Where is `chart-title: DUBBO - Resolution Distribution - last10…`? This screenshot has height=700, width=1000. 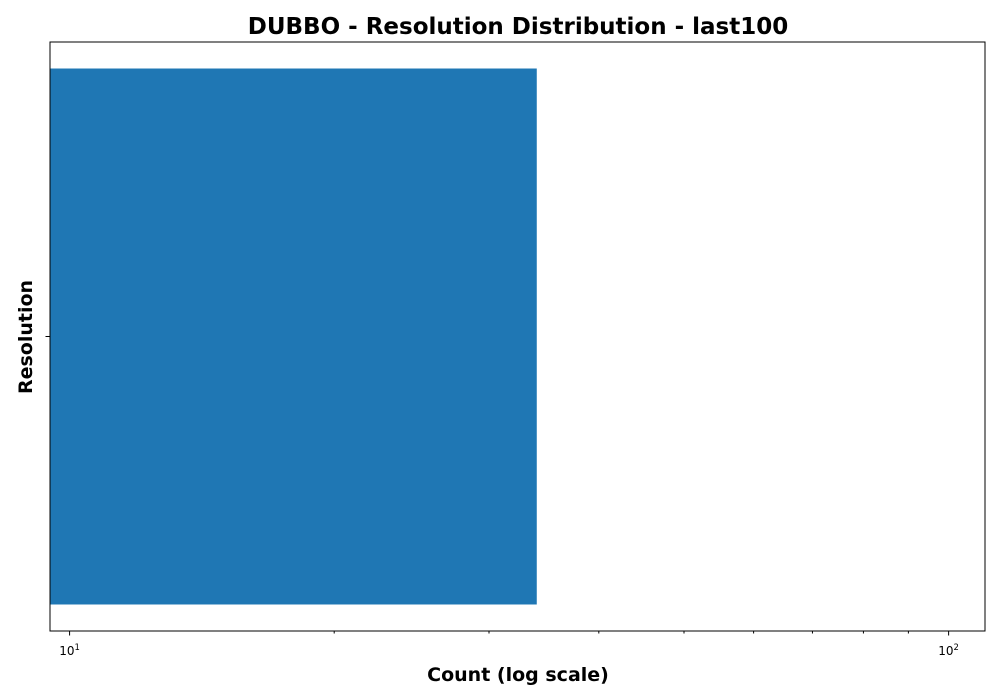
chart-title: DUBBO - Resolution Distribution - last10… is located at coordinates (518, 27).